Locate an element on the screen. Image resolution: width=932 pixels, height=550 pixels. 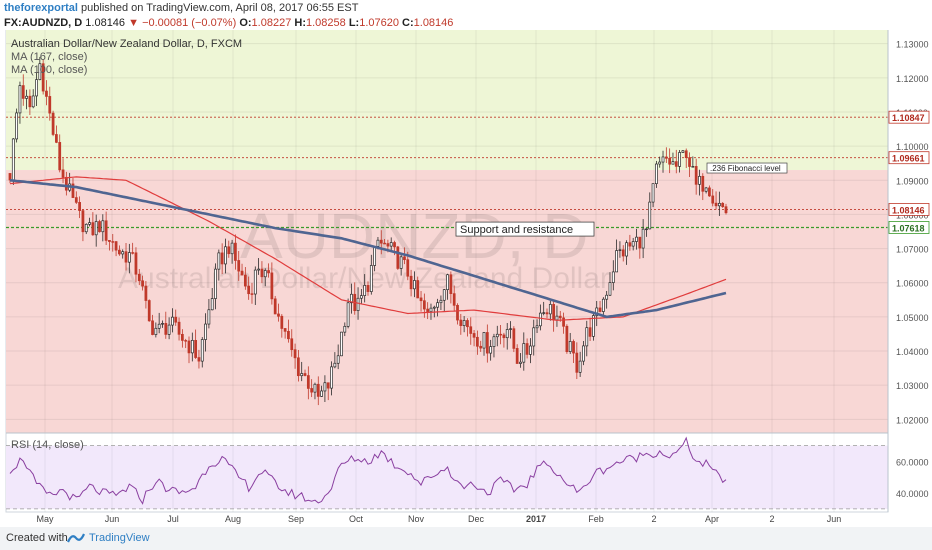
symbol-label: FX:AUDNZD, D is located at coordinates (43, 23).